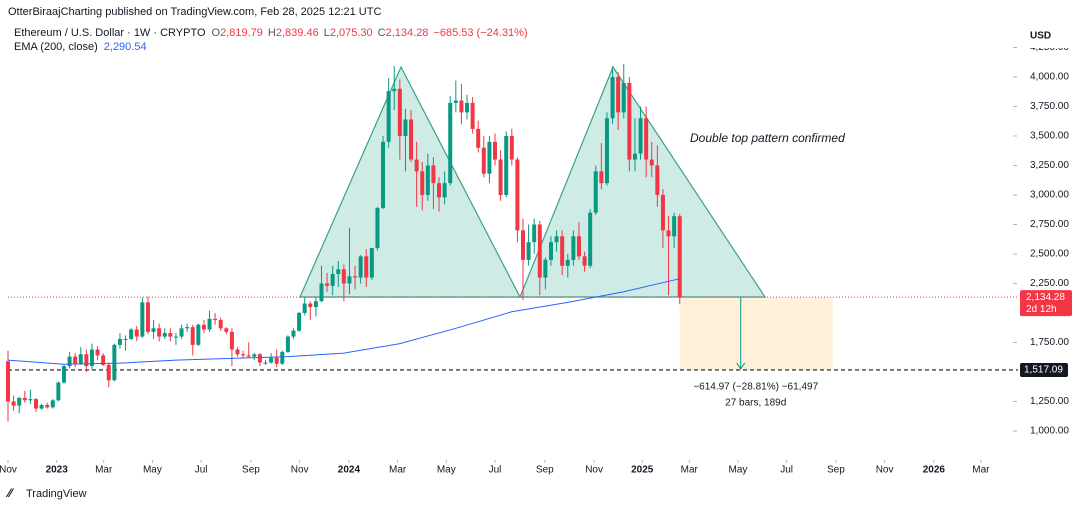 This screenshot has height=509, width=1080. I want to click on ohlc-value: 2,134.28, so click(407, 33).